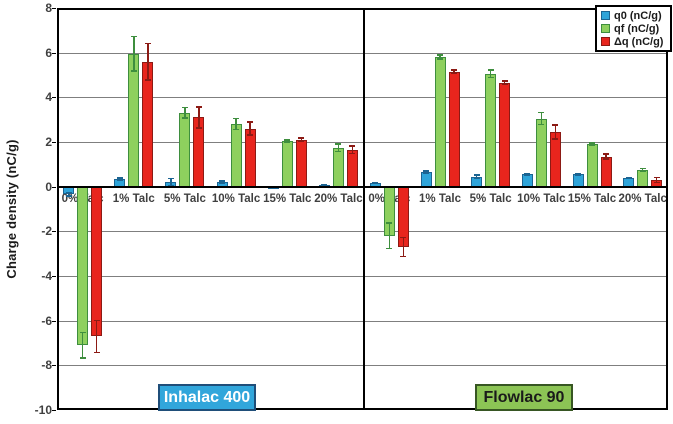 This screenshot has height=424, width=673. What do you see at coordinates (605, 41) in the screenshot?
I see `legend-swatch-dq-icon` at bounding box center [605, 41].